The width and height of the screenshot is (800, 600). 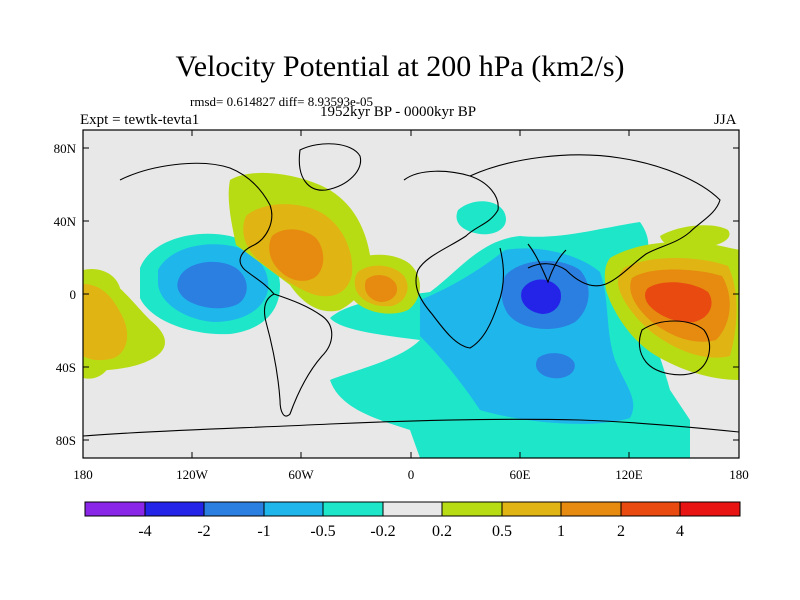 What do you see at coordinates (541, 296) in the screenshot?
I see `neg2-contour-indian` at bounding box center [541, 296].